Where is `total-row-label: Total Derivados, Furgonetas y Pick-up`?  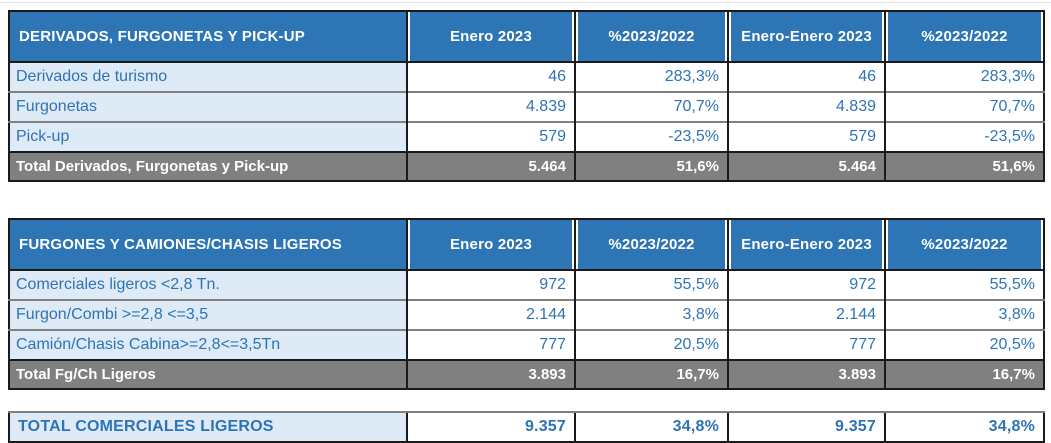
total-row-label: Total Derivados, Furgonetas y Pick-up is located at coordinates (208, 166).